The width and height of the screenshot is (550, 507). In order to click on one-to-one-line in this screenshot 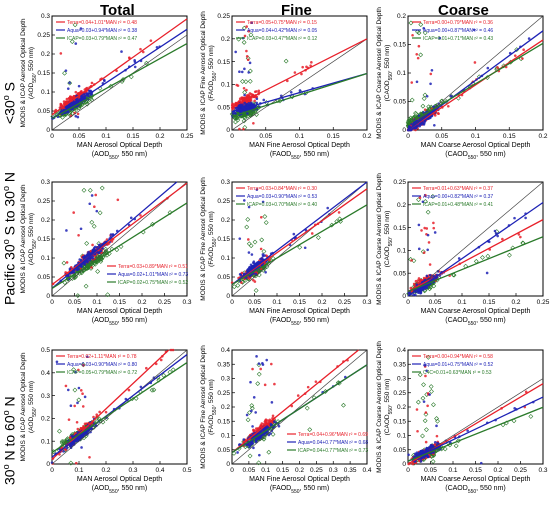, I will do `click(119, 239)`.